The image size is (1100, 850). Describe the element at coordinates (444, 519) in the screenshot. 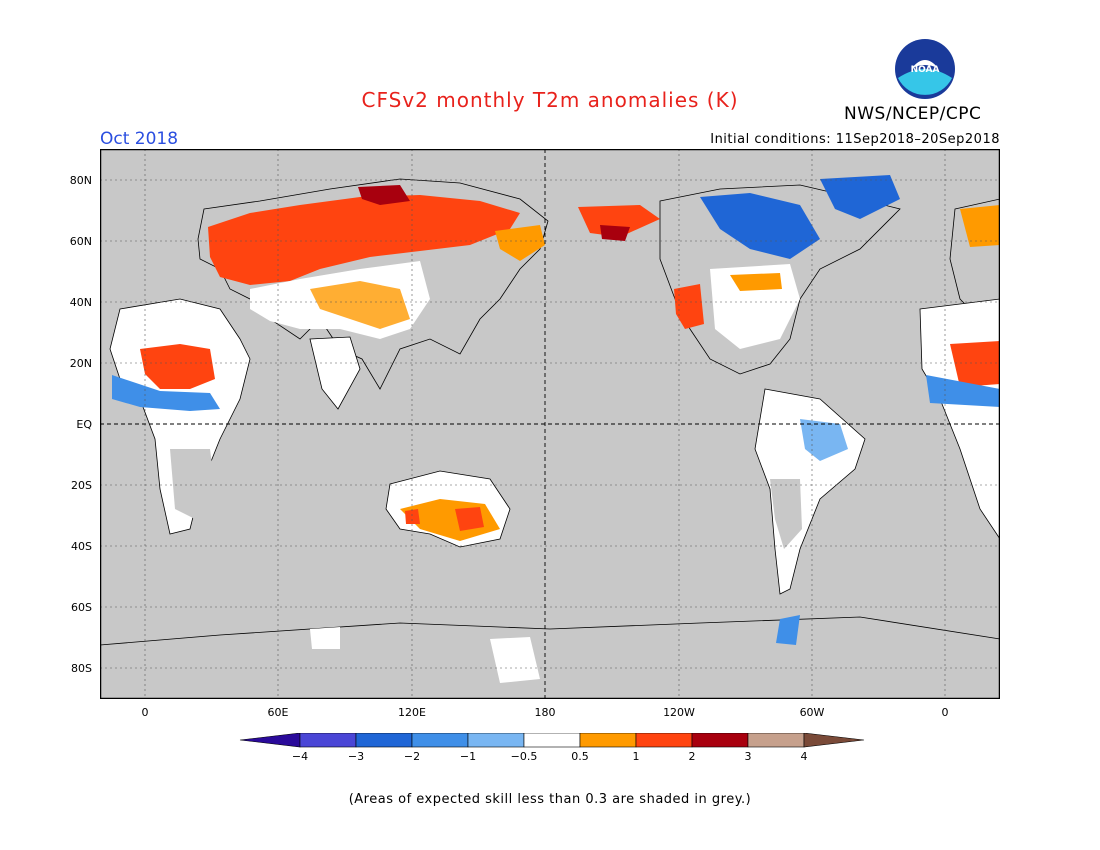

I see `australia-hot` at that location.